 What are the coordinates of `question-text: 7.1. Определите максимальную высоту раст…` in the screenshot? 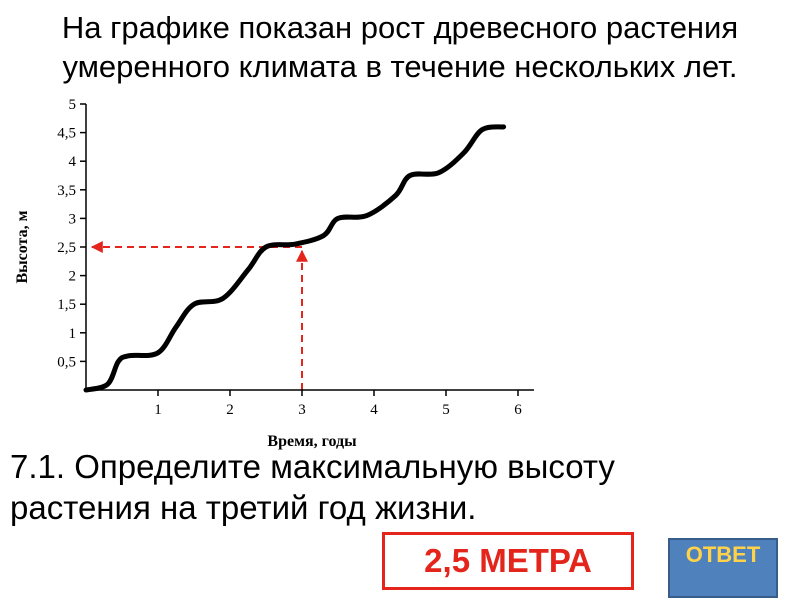 It's located at (400, 487).